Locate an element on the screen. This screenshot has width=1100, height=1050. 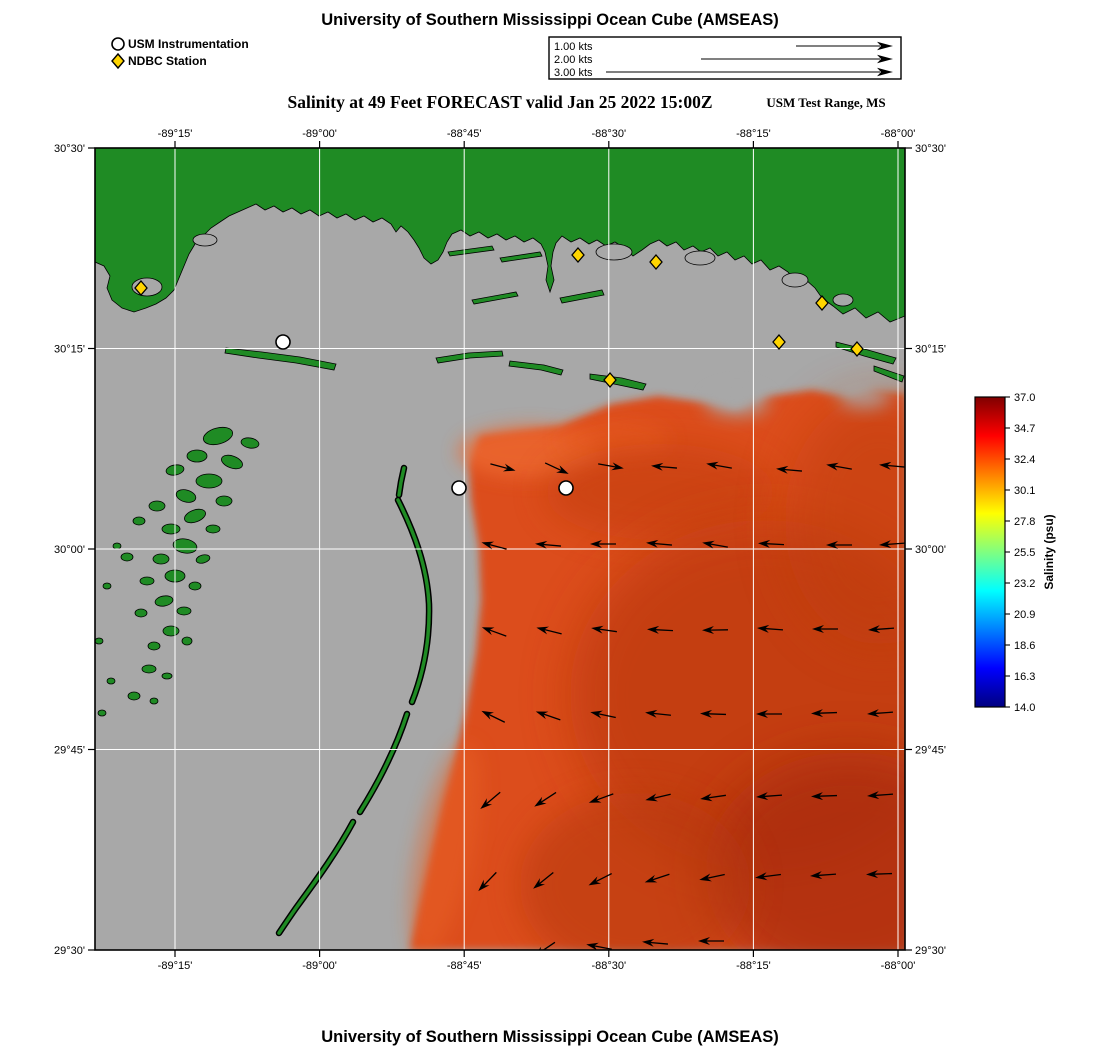
lon-tick-label-bottom: -89°00' is located at coordinates (319, 966).